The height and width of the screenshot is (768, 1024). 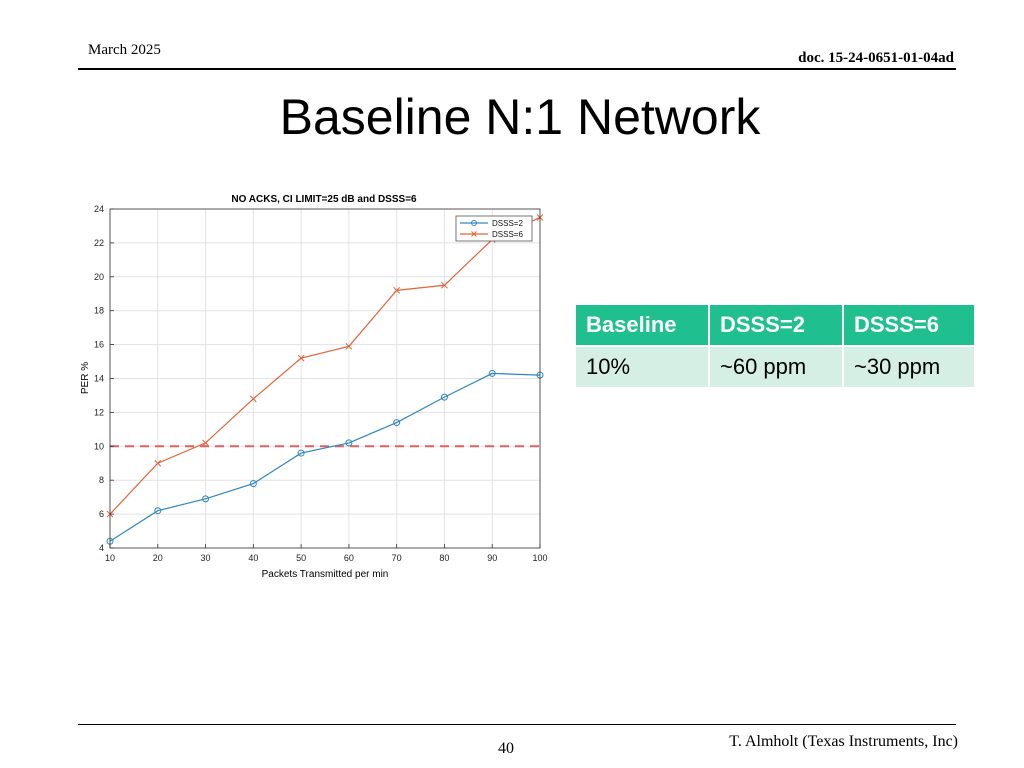 I want to click on x-tick-label: 100, so click(x=539, y=558).